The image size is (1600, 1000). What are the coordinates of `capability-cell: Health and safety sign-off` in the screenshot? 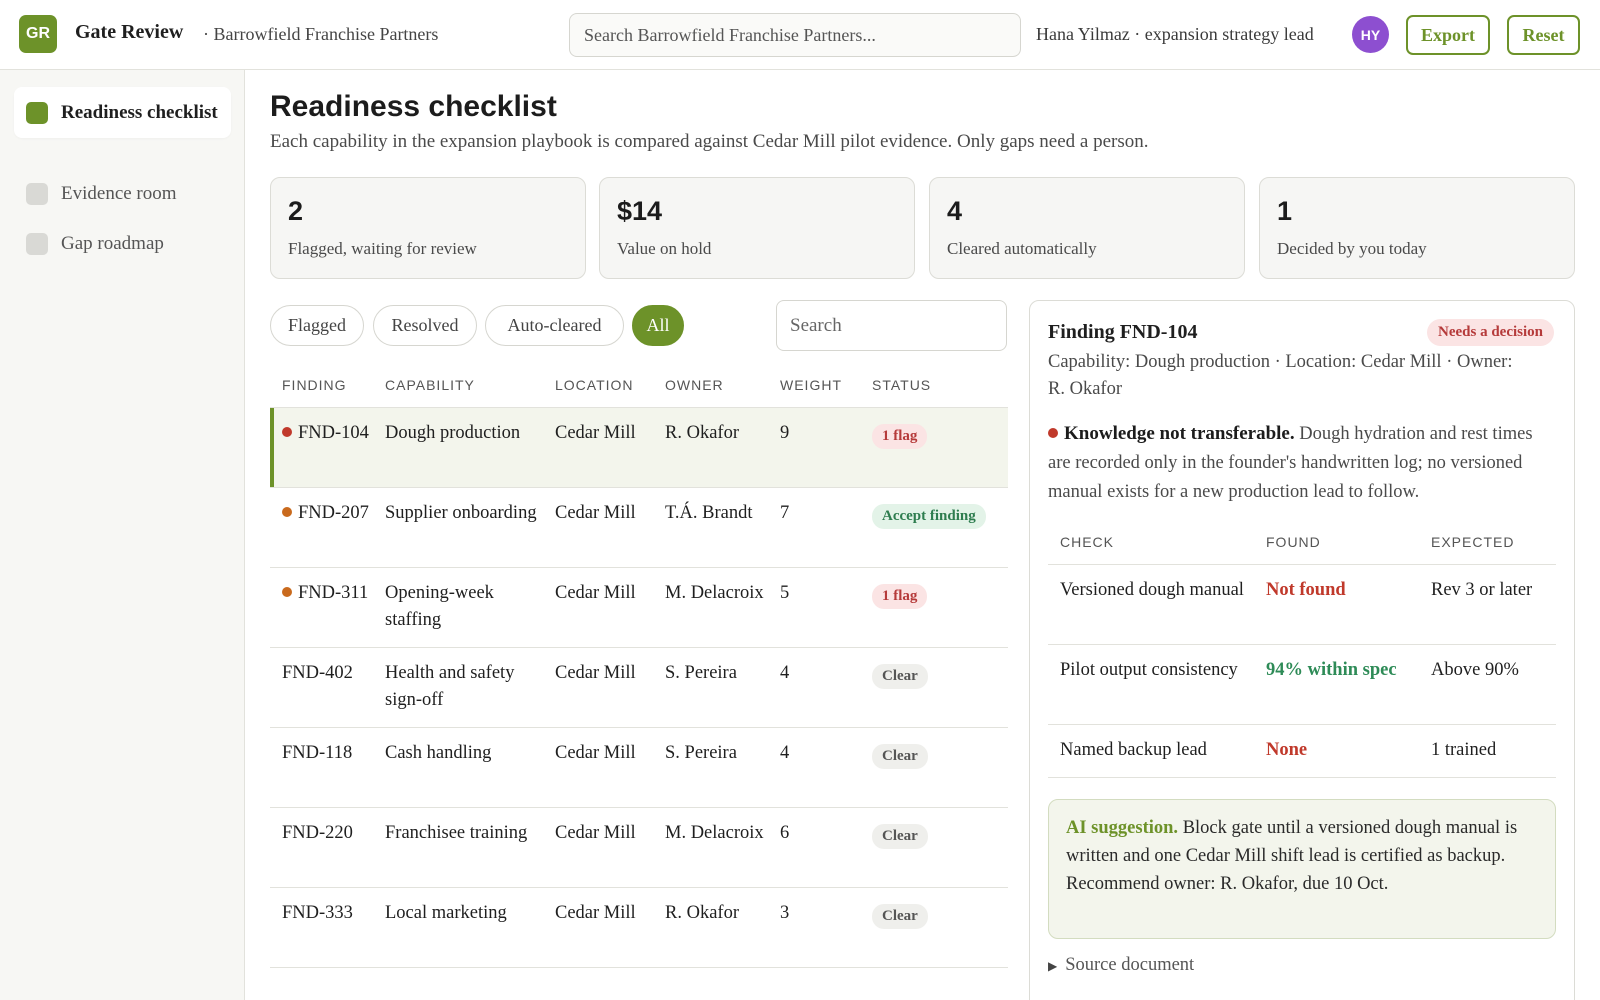 It's located at (450, 686).